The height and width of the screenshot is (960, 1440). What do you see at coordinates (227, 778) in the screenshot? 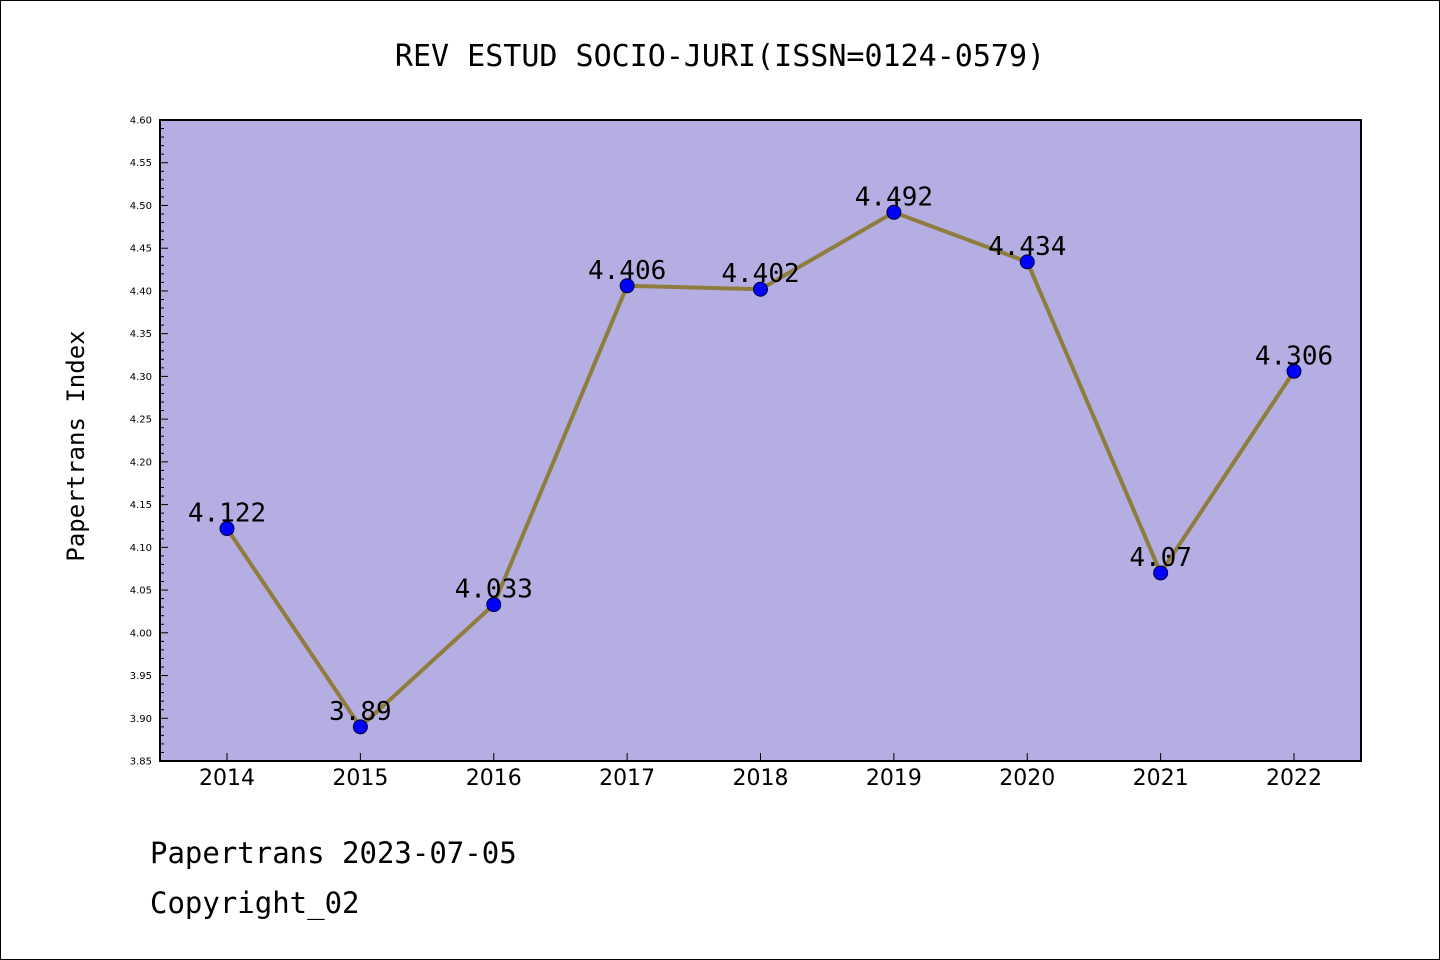
I see `x-tick-label: 2014` at bounding box center [227, 778].